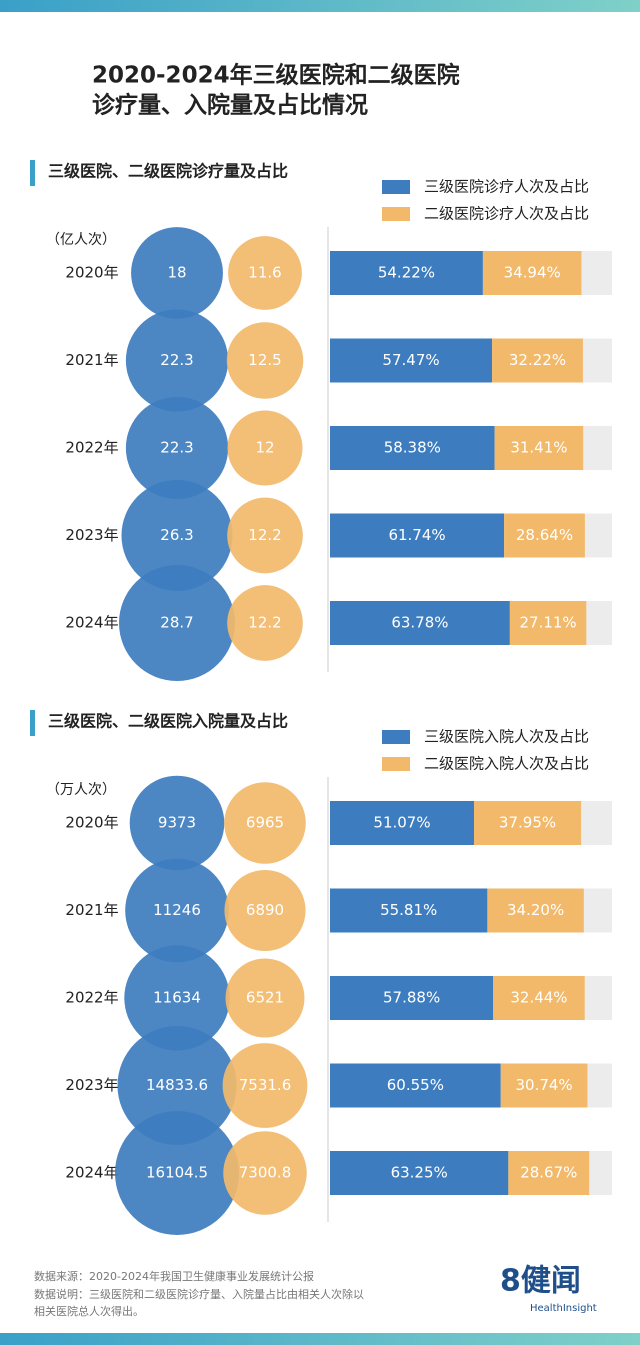 The height and width of the screenshot is (1345, 640). I want to click on bar-label: 27.11%, so click(547, 623).